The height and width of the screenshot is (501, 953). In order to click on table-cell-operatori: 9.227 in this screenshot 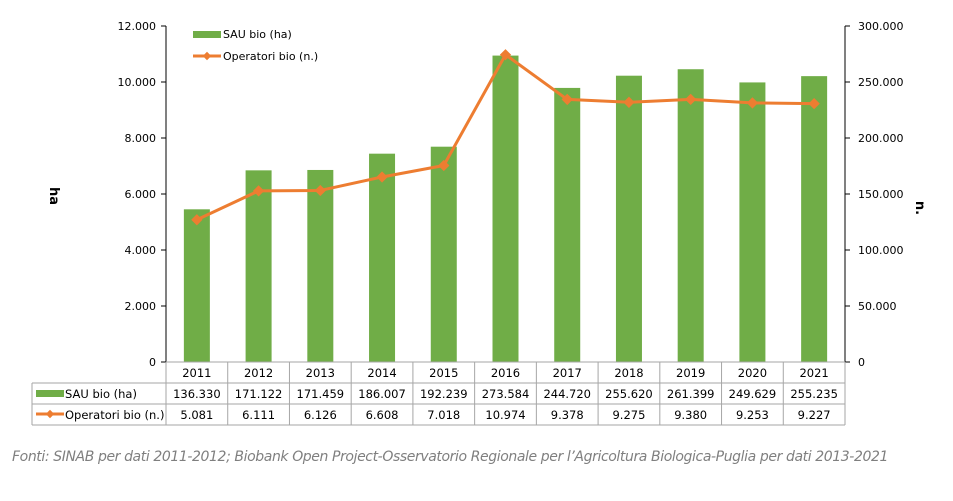, I will do `click(814, 415)`.